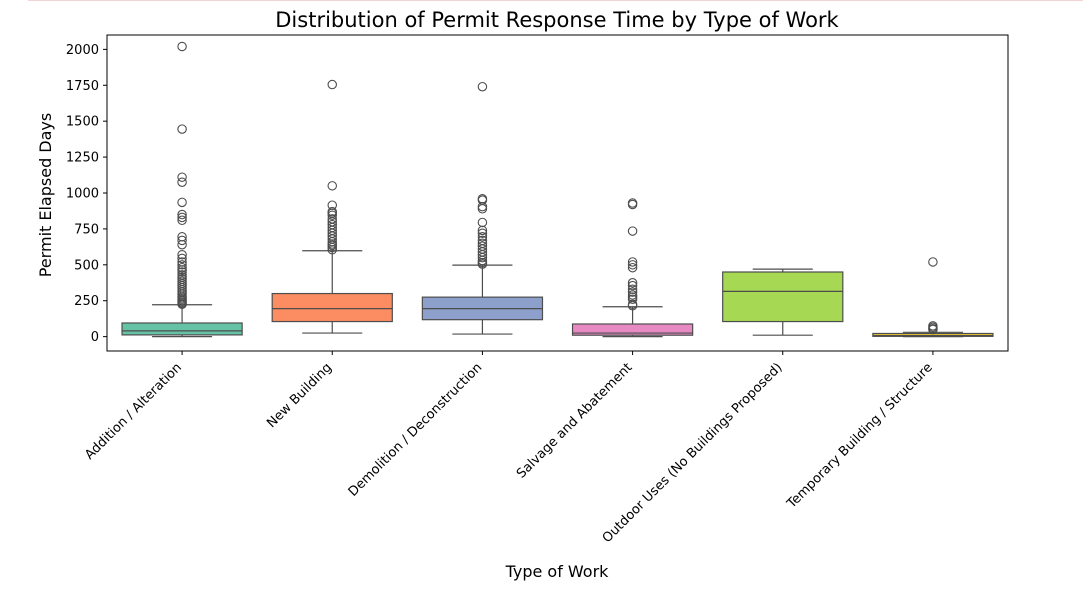 The image size is (1083, 604). I want to click on y-tick-label: 1500, so click(82, 122).